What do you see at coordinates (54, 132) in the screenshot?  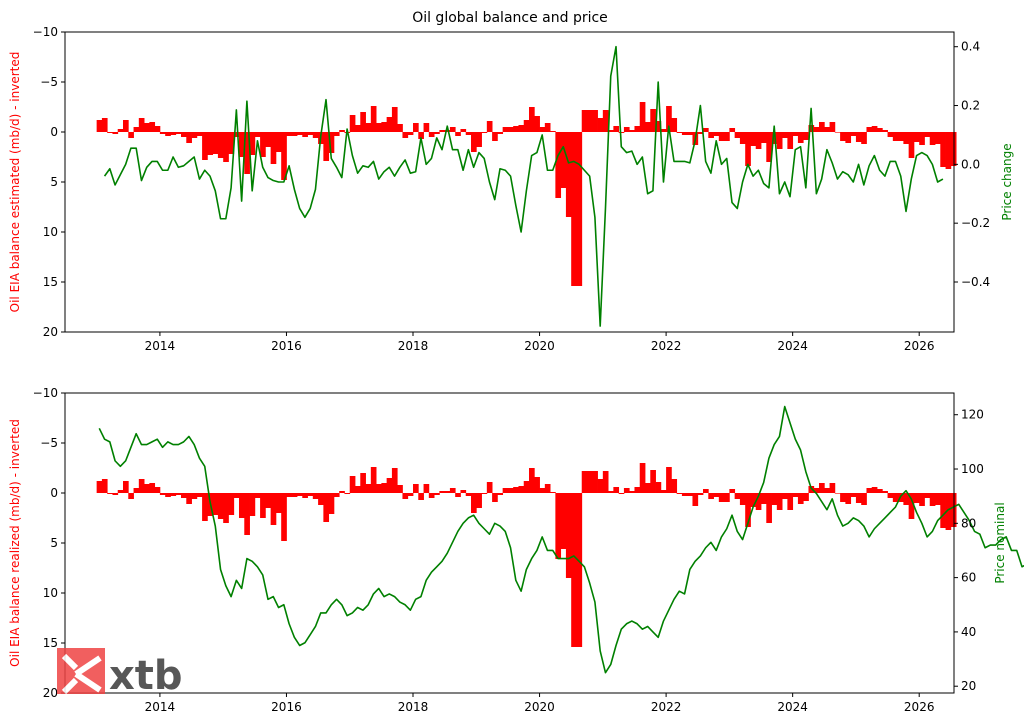 I see `left-tick-label: 0` at bounding box center [54, 132].